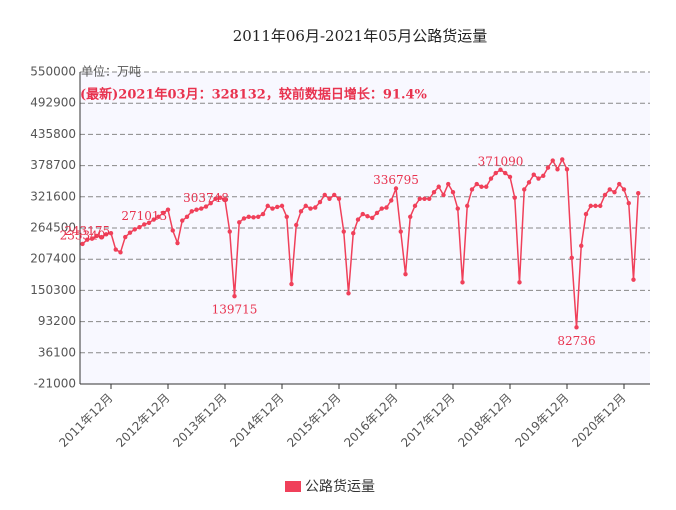 The height and width of the screenshot is (510, 676). I want to click on legend-label: 公路货运量, so click(340, 486).